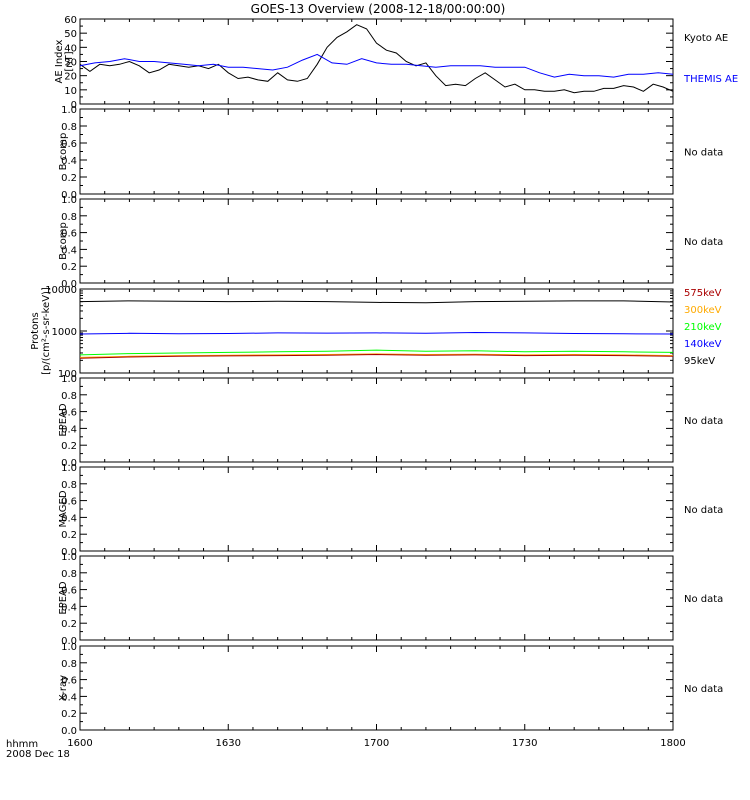  I want to click on y-tick-label: 100, so click(67, 374).